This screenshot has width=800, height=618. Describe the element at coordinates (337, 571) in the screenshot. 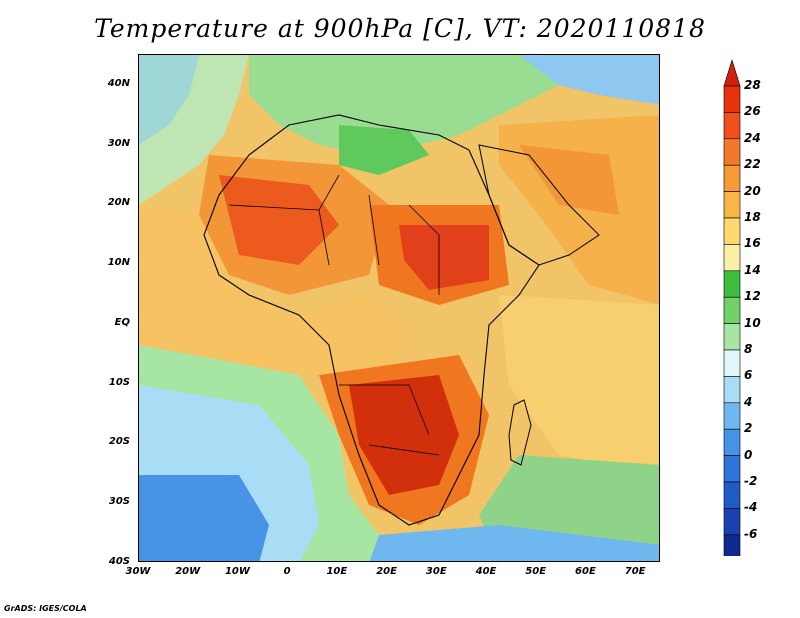

I see `lon-tick-label: 10E` at that location.